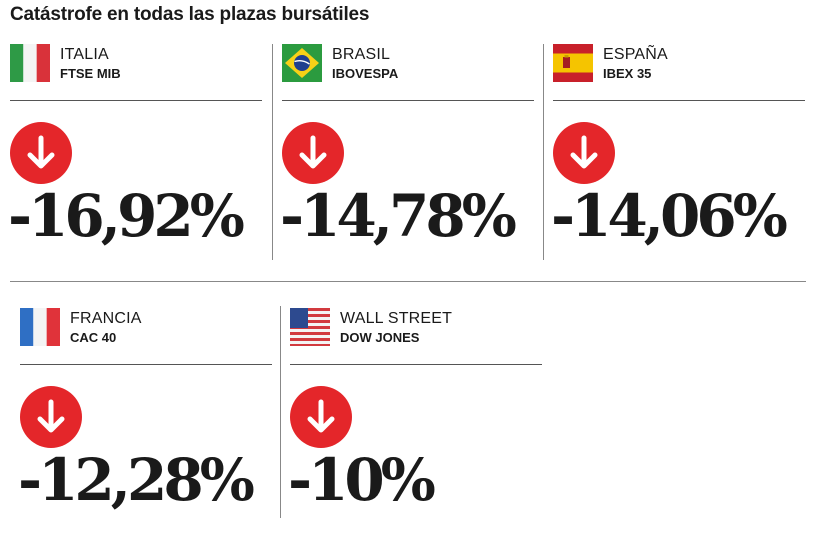 Image resolution: width=830 pixels, height=558 pixels. Describe the element at coordinates (408, 281) in the screenshot. I see `row-divider` at that location.